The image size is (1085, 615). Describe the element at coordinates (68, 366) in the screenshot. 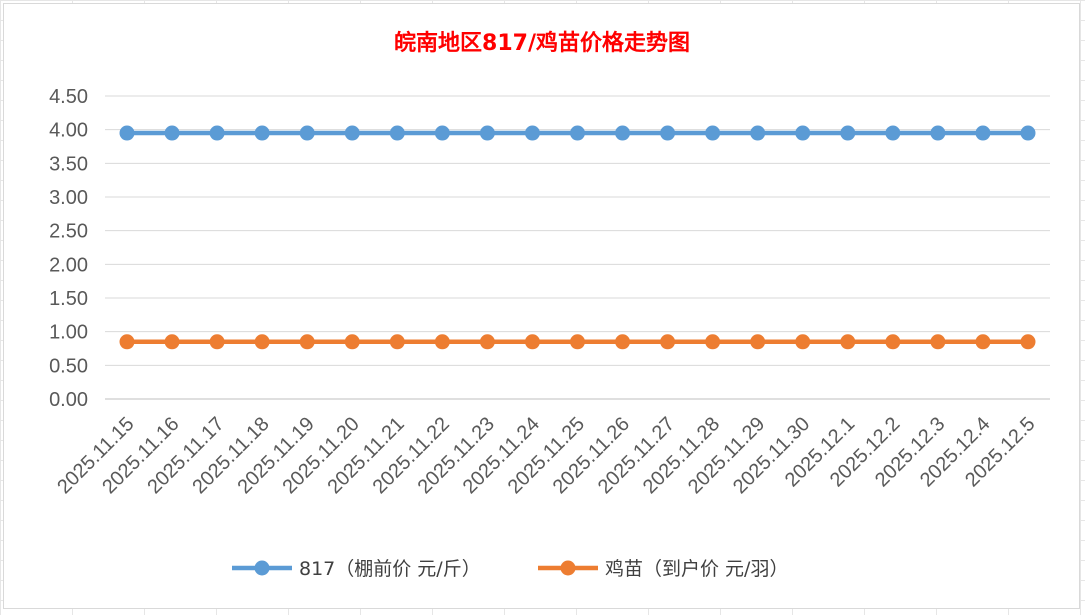

I see `y-tick-label: 0.50` at that location.